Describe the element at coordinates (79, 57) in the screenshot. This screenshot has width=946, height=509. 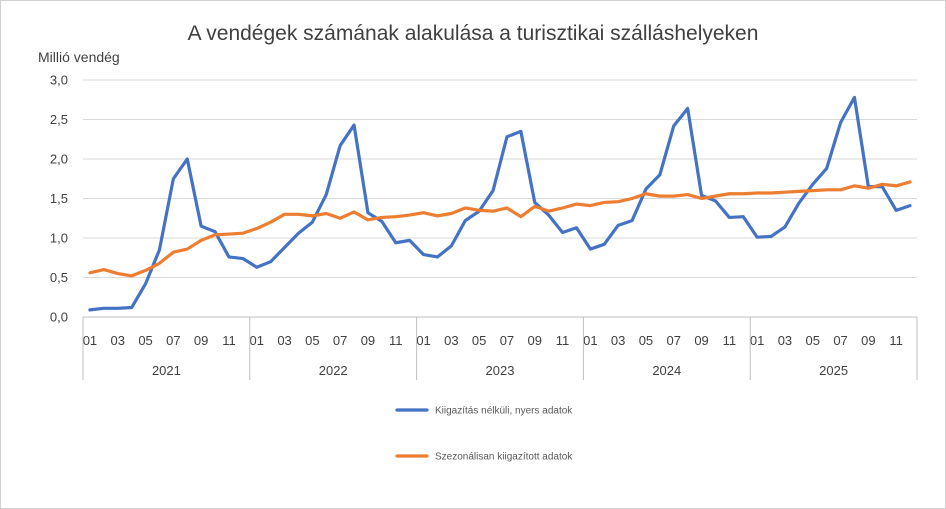
I see `y-axis-label: Millió vendég` at that location.